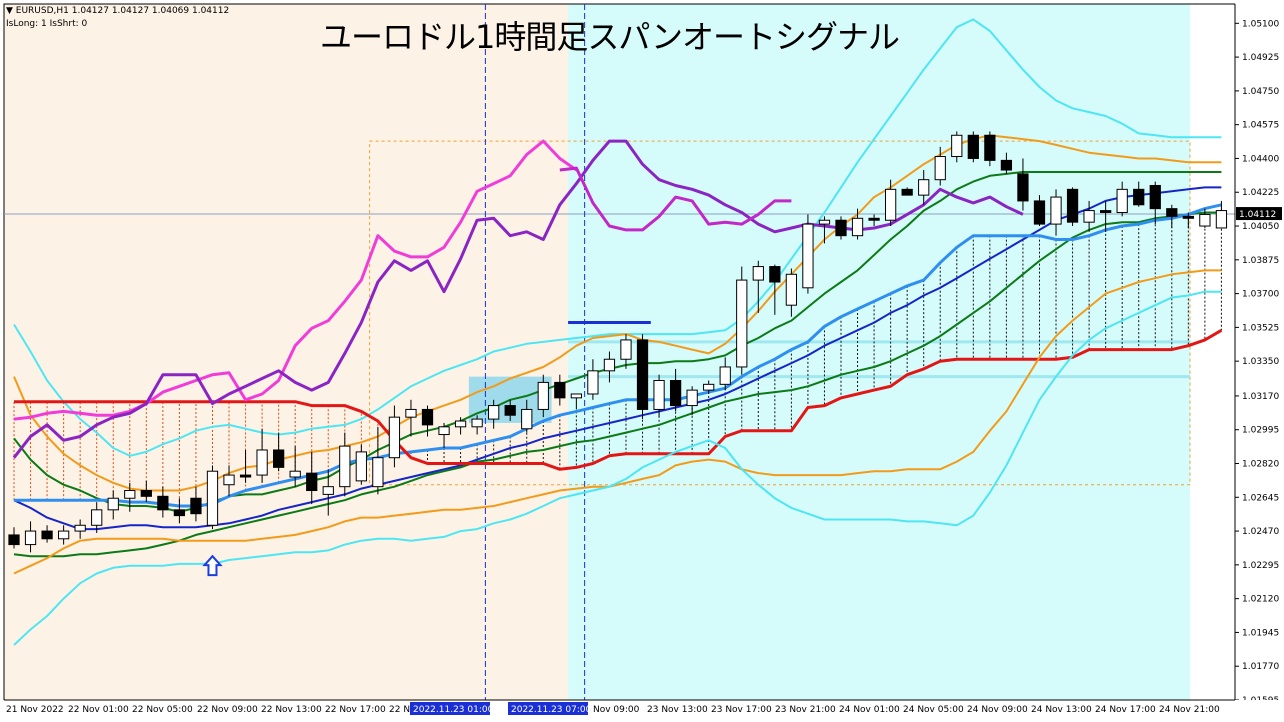  I want to click on price-tick-label: 1.04925, so click(1260, 58).